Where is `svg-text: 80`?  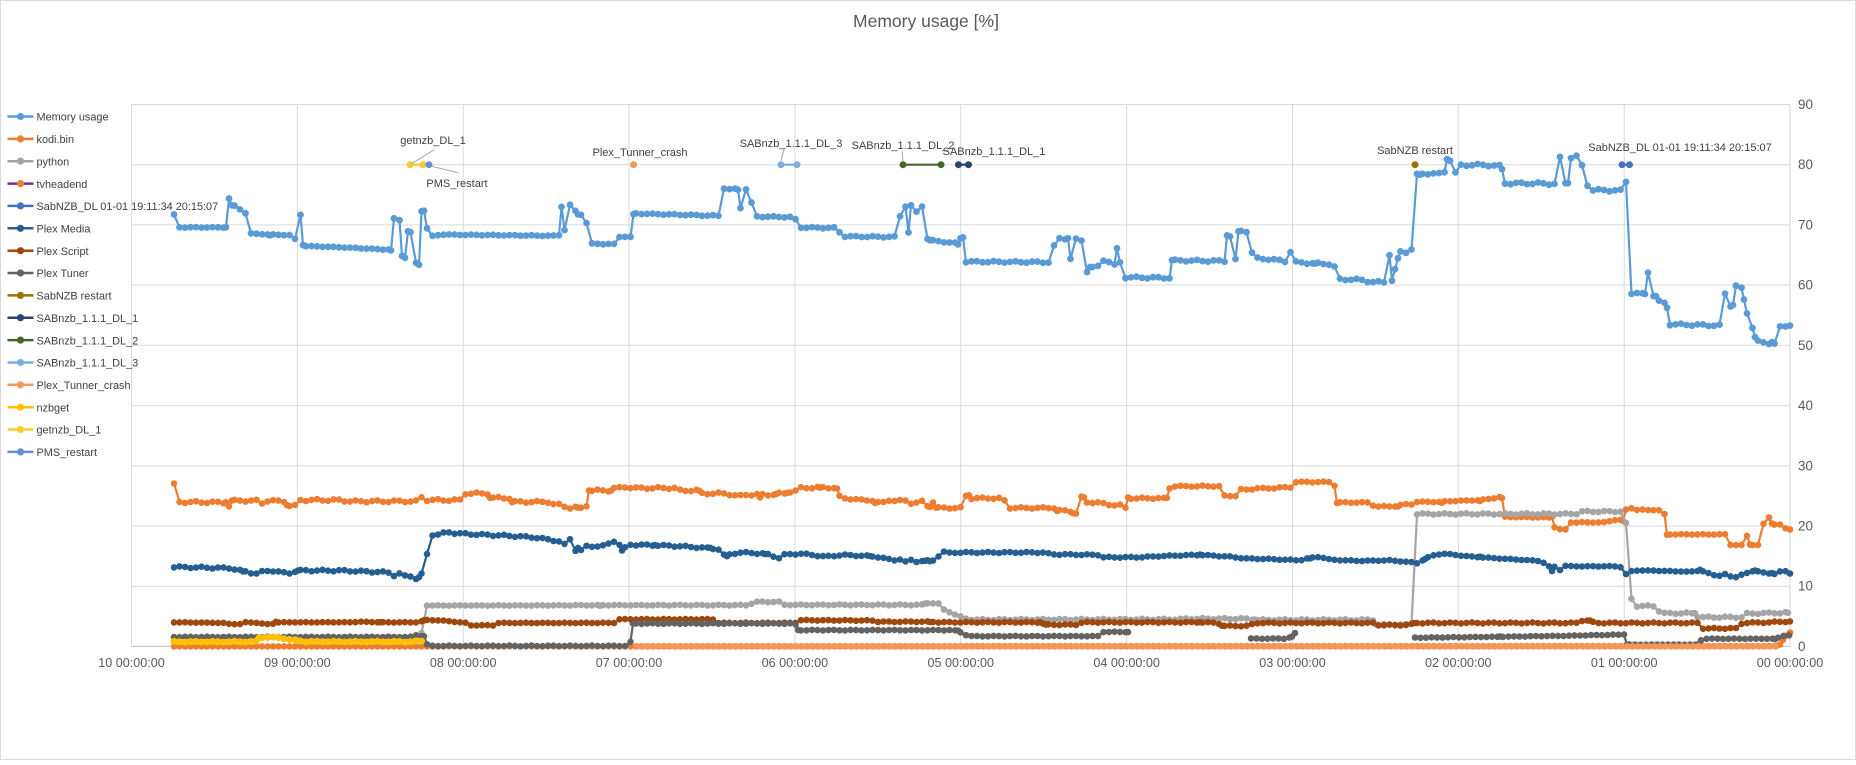 svg-text: 80 is located at coordinates (1805, 164).